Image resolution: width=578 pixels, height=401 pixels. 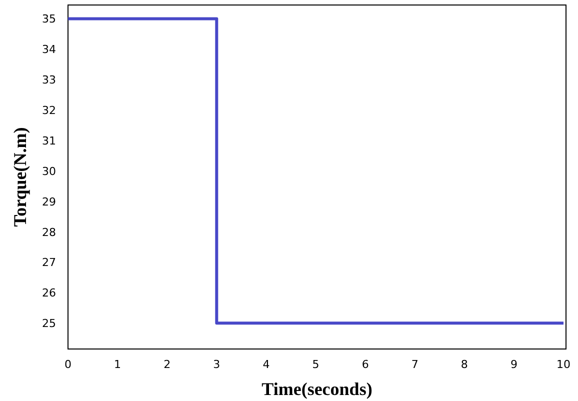 What do you see at coordinates (266, 364) in the screenshot?
I see `x-tick-label: 4` at bounding box center [266, 364].